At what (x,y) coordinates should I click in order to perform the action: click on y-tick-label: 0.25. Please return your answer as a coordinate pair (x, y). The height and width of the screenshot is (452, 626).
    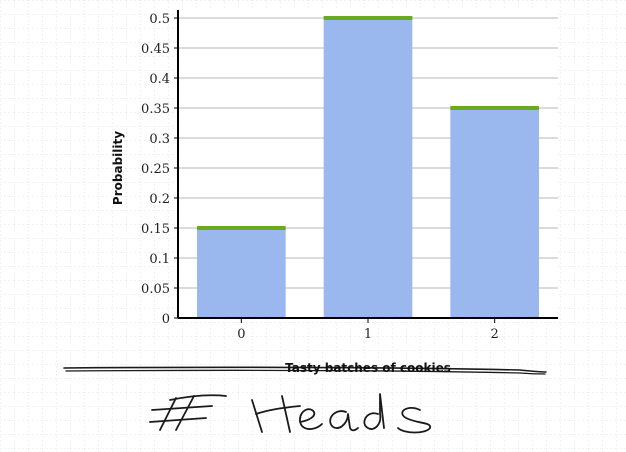
    Looking at the image, I should click on (155, 169).